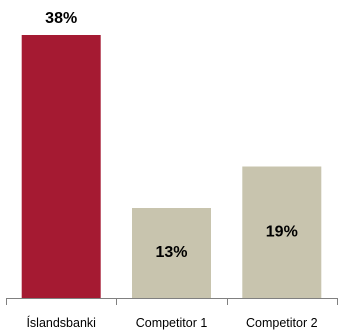 The image size is (338, 332). I want to click on data-label-competitor-1: 13%, so click(171, 252).